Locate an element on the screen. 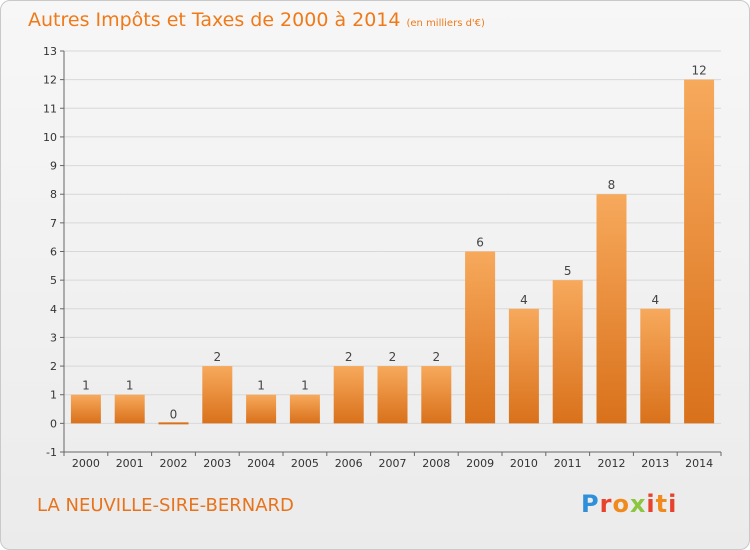  y-tick-label: 9 is located at coordinates (53, 166).